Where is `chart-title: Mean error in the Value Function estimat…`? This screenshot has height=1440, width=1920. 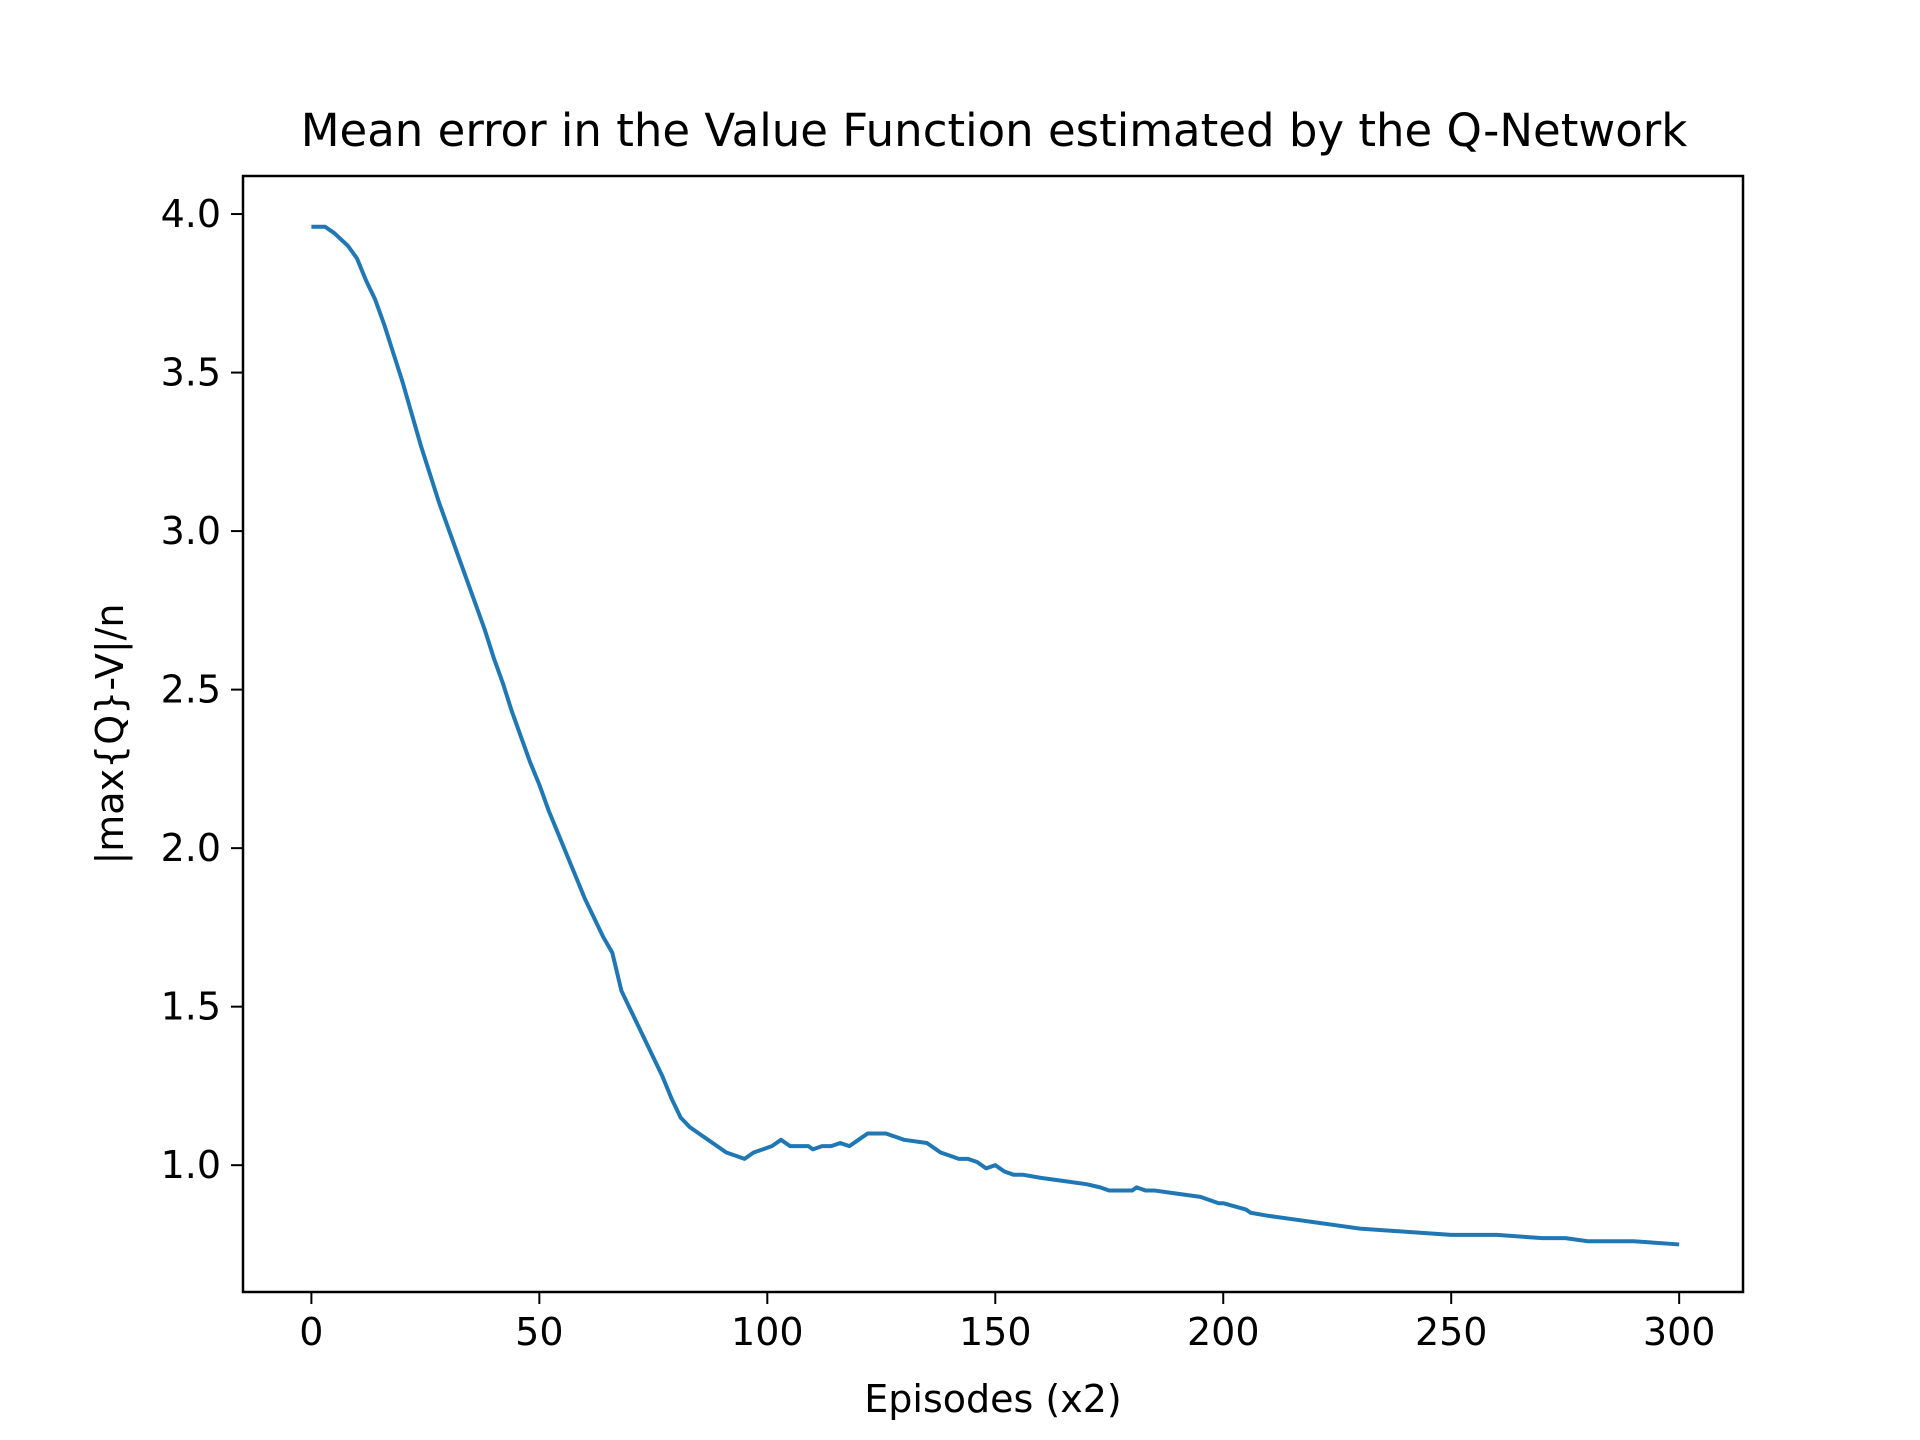 chart-title: Mean error in the Value Function estimat… is located at coordinates (994, 130).